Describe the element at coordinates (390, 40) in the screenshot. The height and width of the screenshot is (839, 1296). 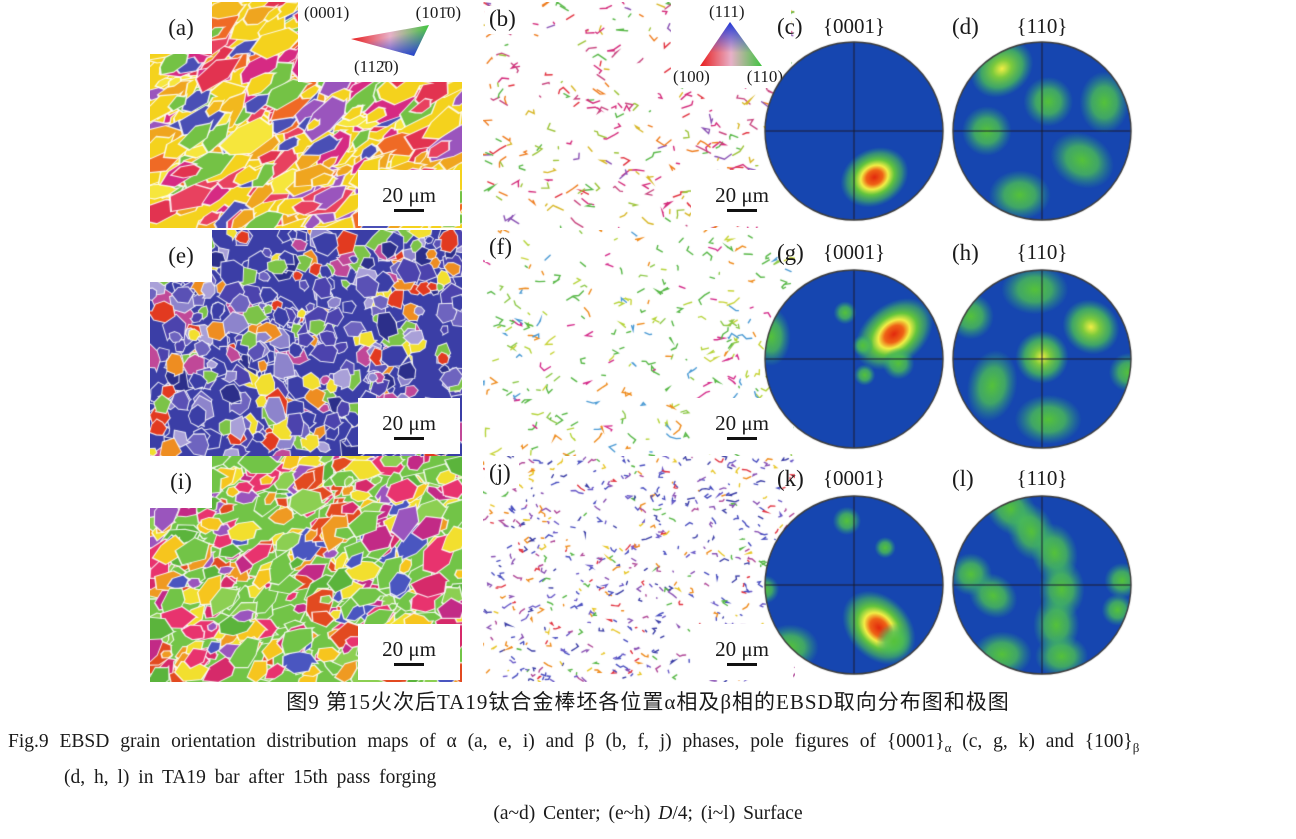
I see `ipf-triangle-alpha-icon` at that location.